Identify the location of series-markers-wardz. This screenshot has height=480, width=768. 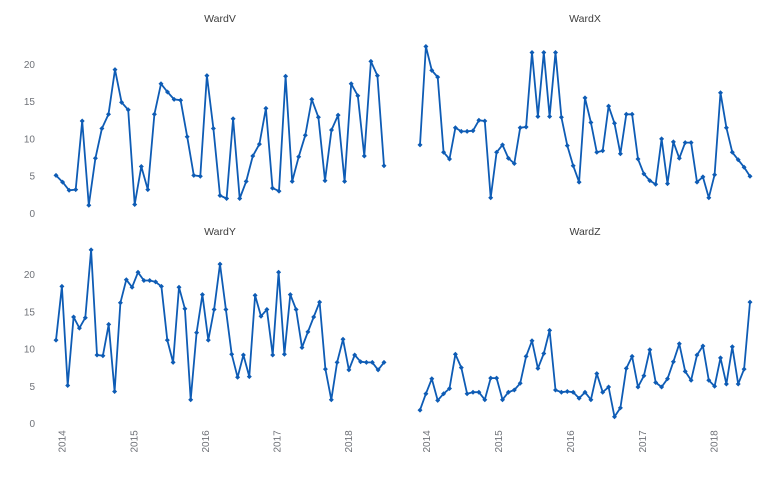
(585, 359).